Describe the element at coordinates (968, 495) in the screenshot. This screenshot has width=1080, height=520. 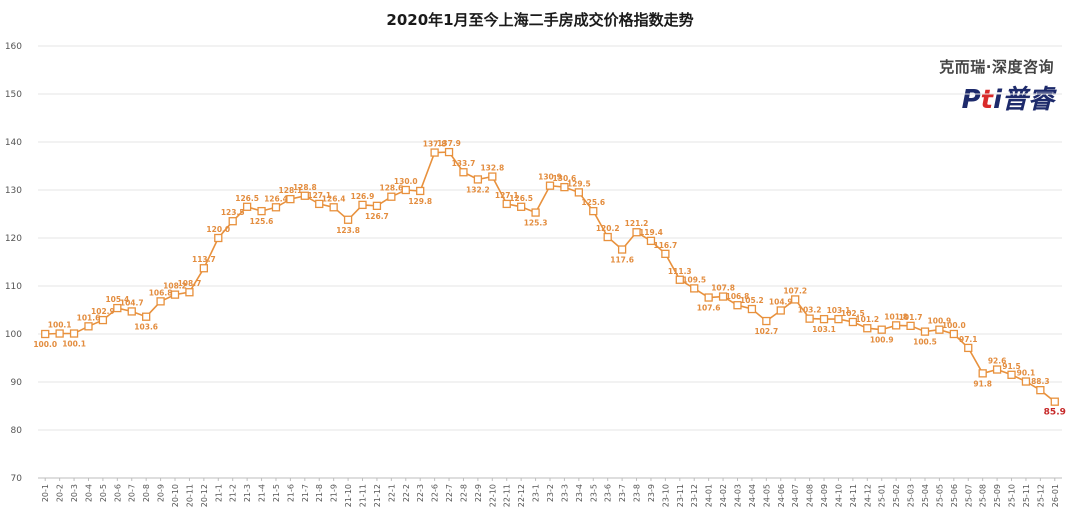
I see `x-tick-label: 25-07` at that location.